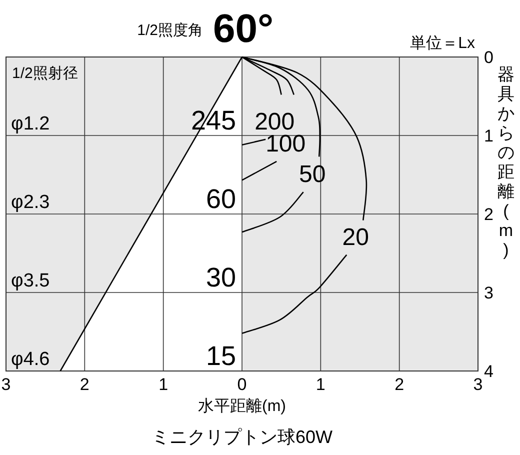  Describe the element at coordinates (489, 214) in the screenshot. I see `y-tick-label: 2` at that location.